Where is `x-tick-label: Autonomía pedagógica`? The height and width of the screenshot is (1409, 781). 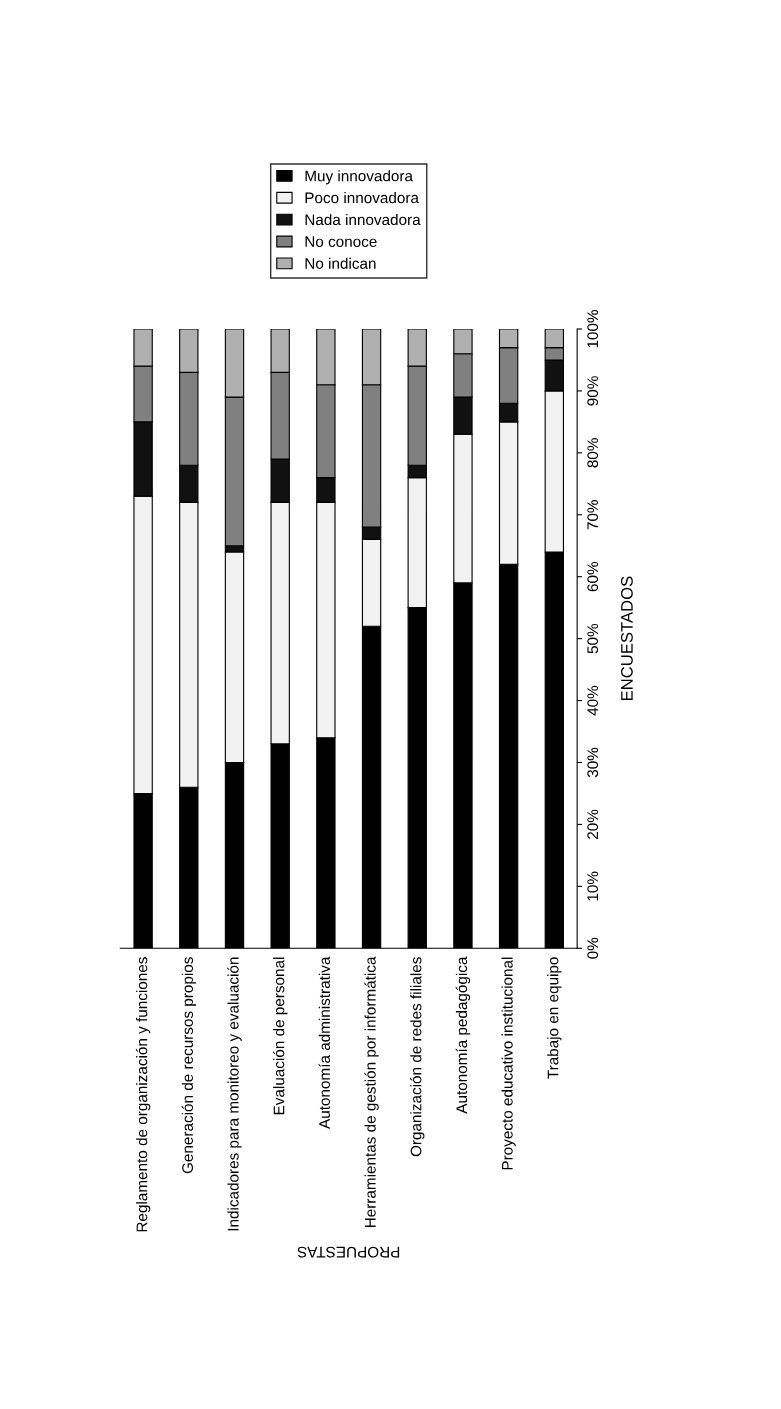
x-tick-label: Autonomía pedagógica is located at coordinates (463, 1035).